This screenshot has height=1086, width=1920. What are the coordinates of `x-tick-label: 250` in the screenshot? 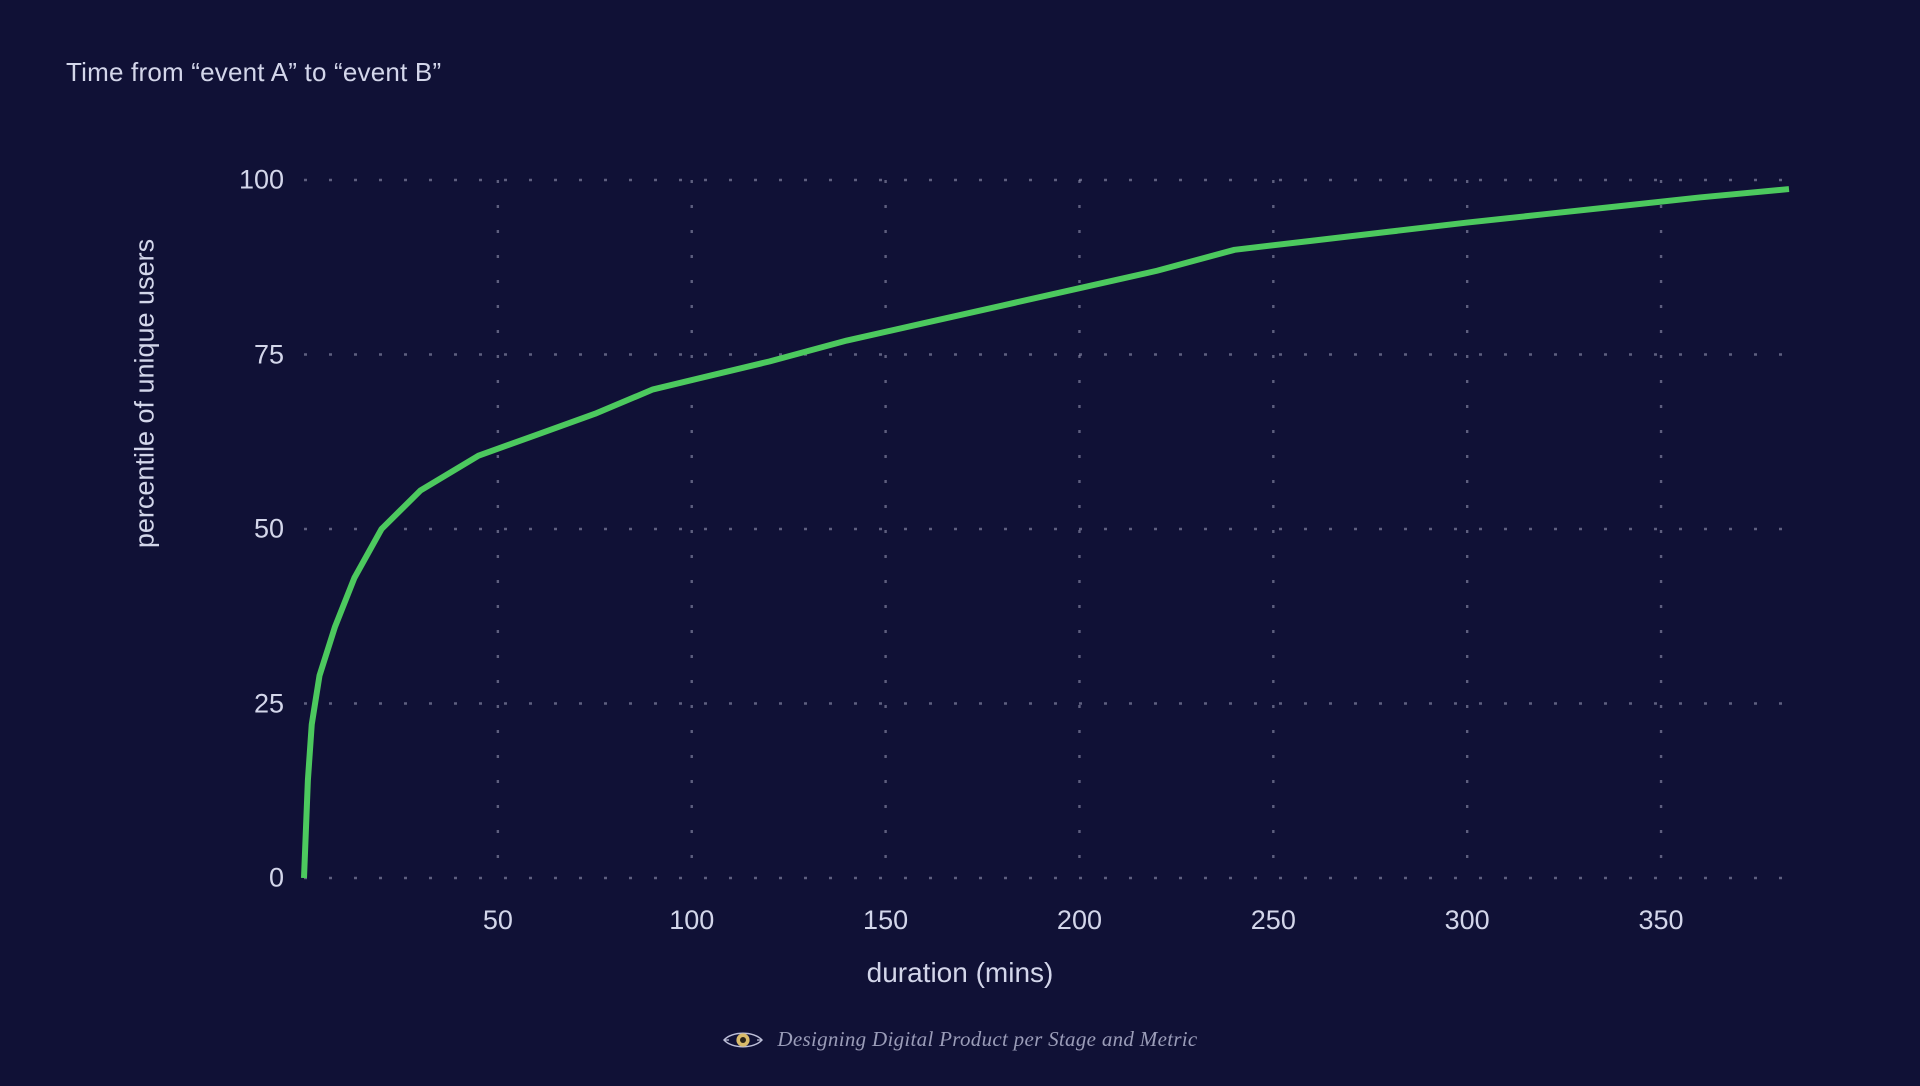 It's located at (1273, 920).